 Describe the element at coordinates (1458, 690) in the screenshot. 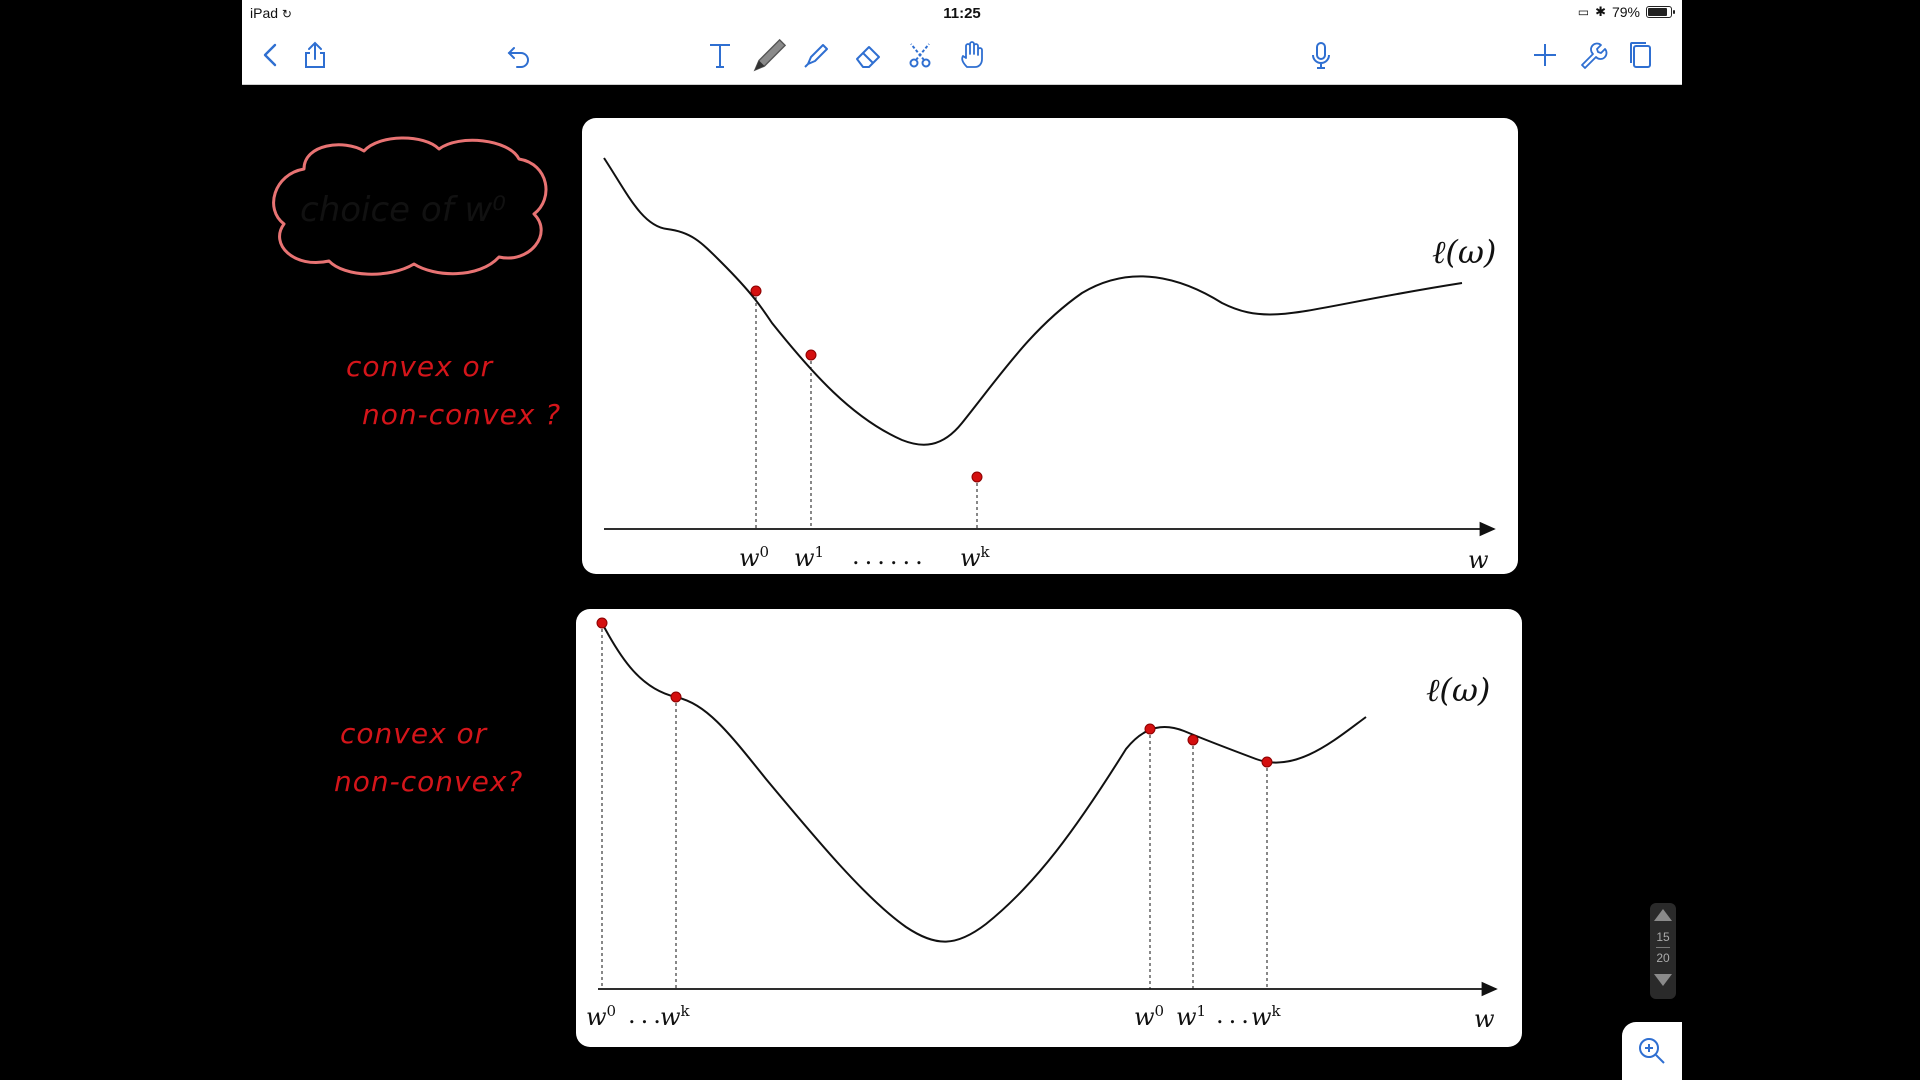

I see `graph2-curve-label: ℓ(ω)` at that location.